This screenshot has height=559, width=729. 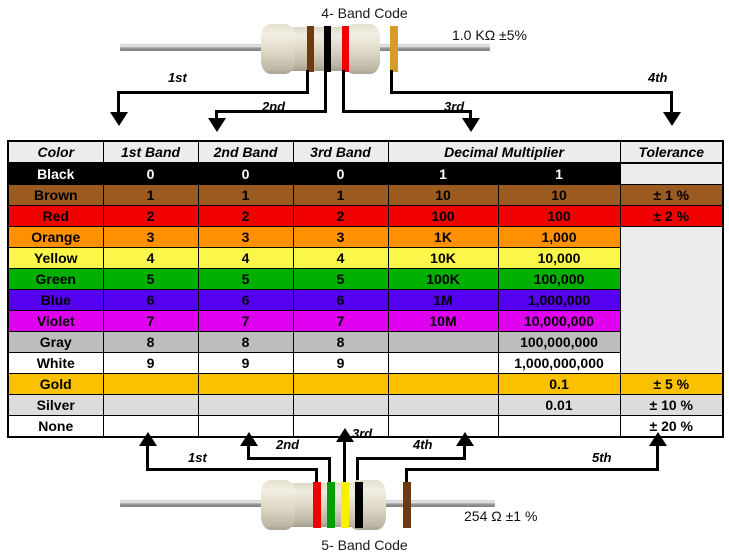 I want to click on pointer-label-bottom-2: 2nd, so click(x=288, y=444).